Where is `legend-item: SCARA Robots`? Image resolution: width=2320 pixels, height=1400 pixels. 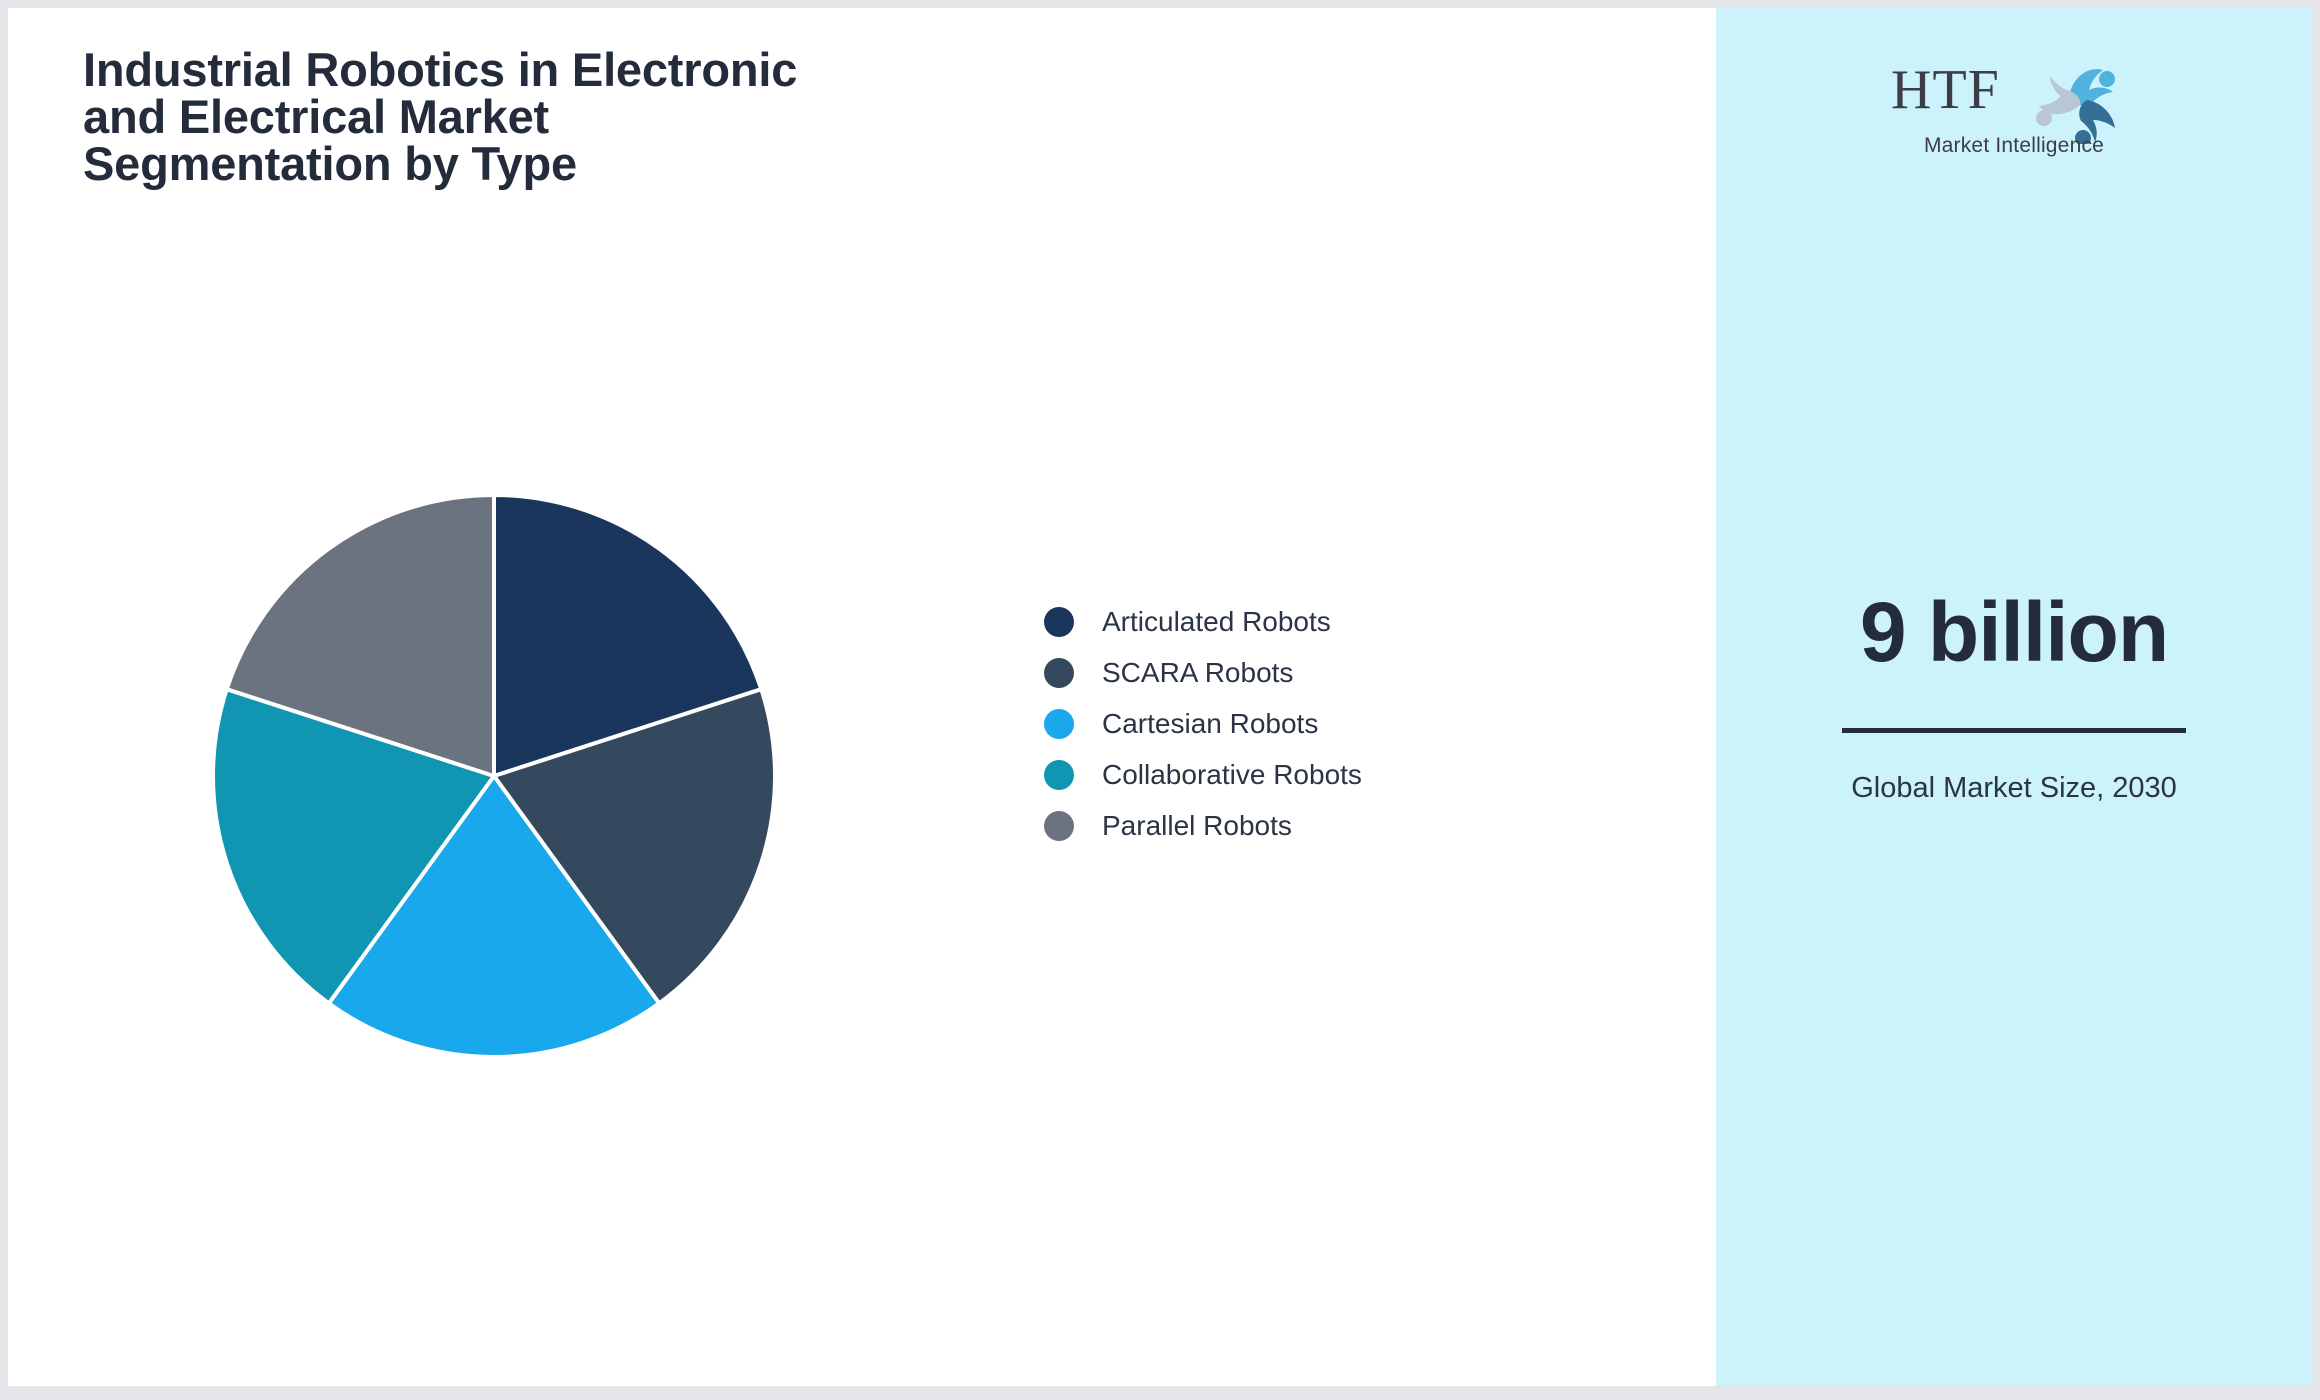
legend-item: SCARA Robots is located at coordinates (1324, 672).